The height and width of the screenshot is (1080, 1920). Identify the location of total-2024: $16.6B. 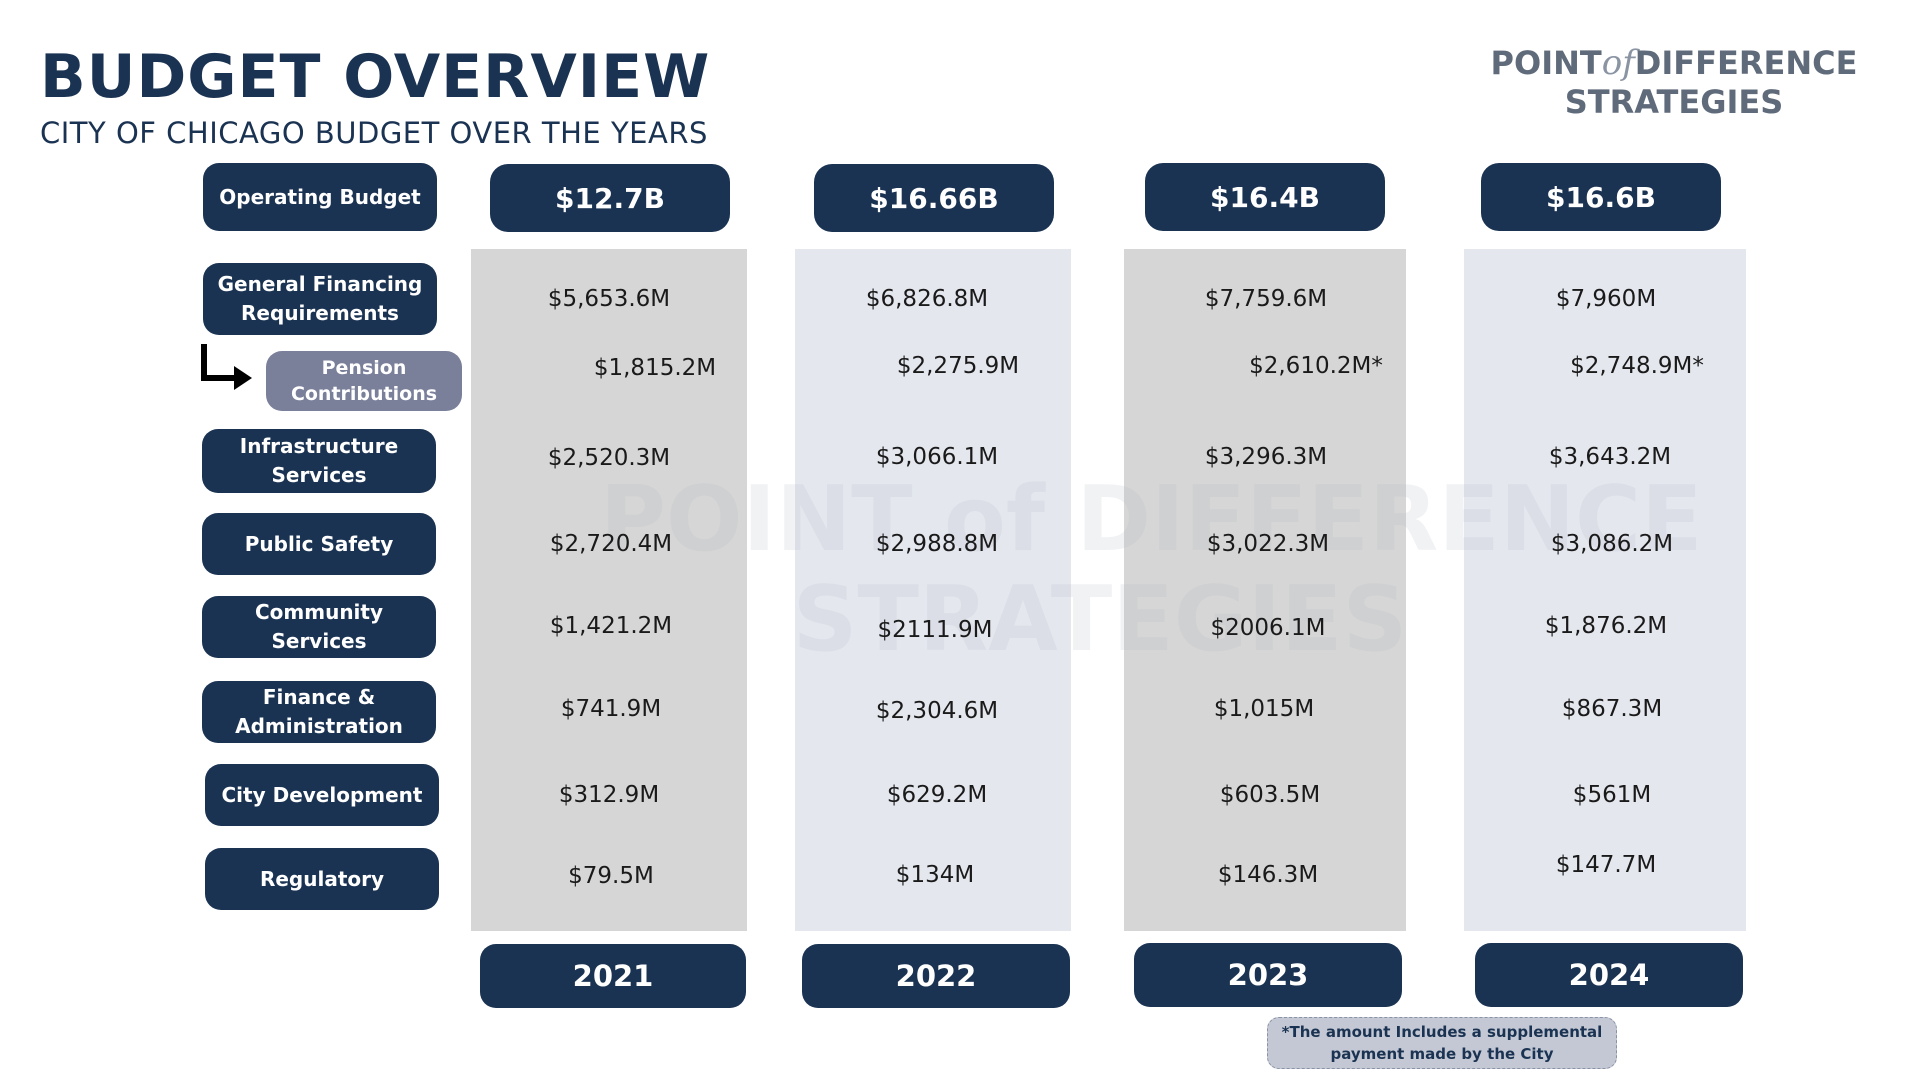
(1601, 197).